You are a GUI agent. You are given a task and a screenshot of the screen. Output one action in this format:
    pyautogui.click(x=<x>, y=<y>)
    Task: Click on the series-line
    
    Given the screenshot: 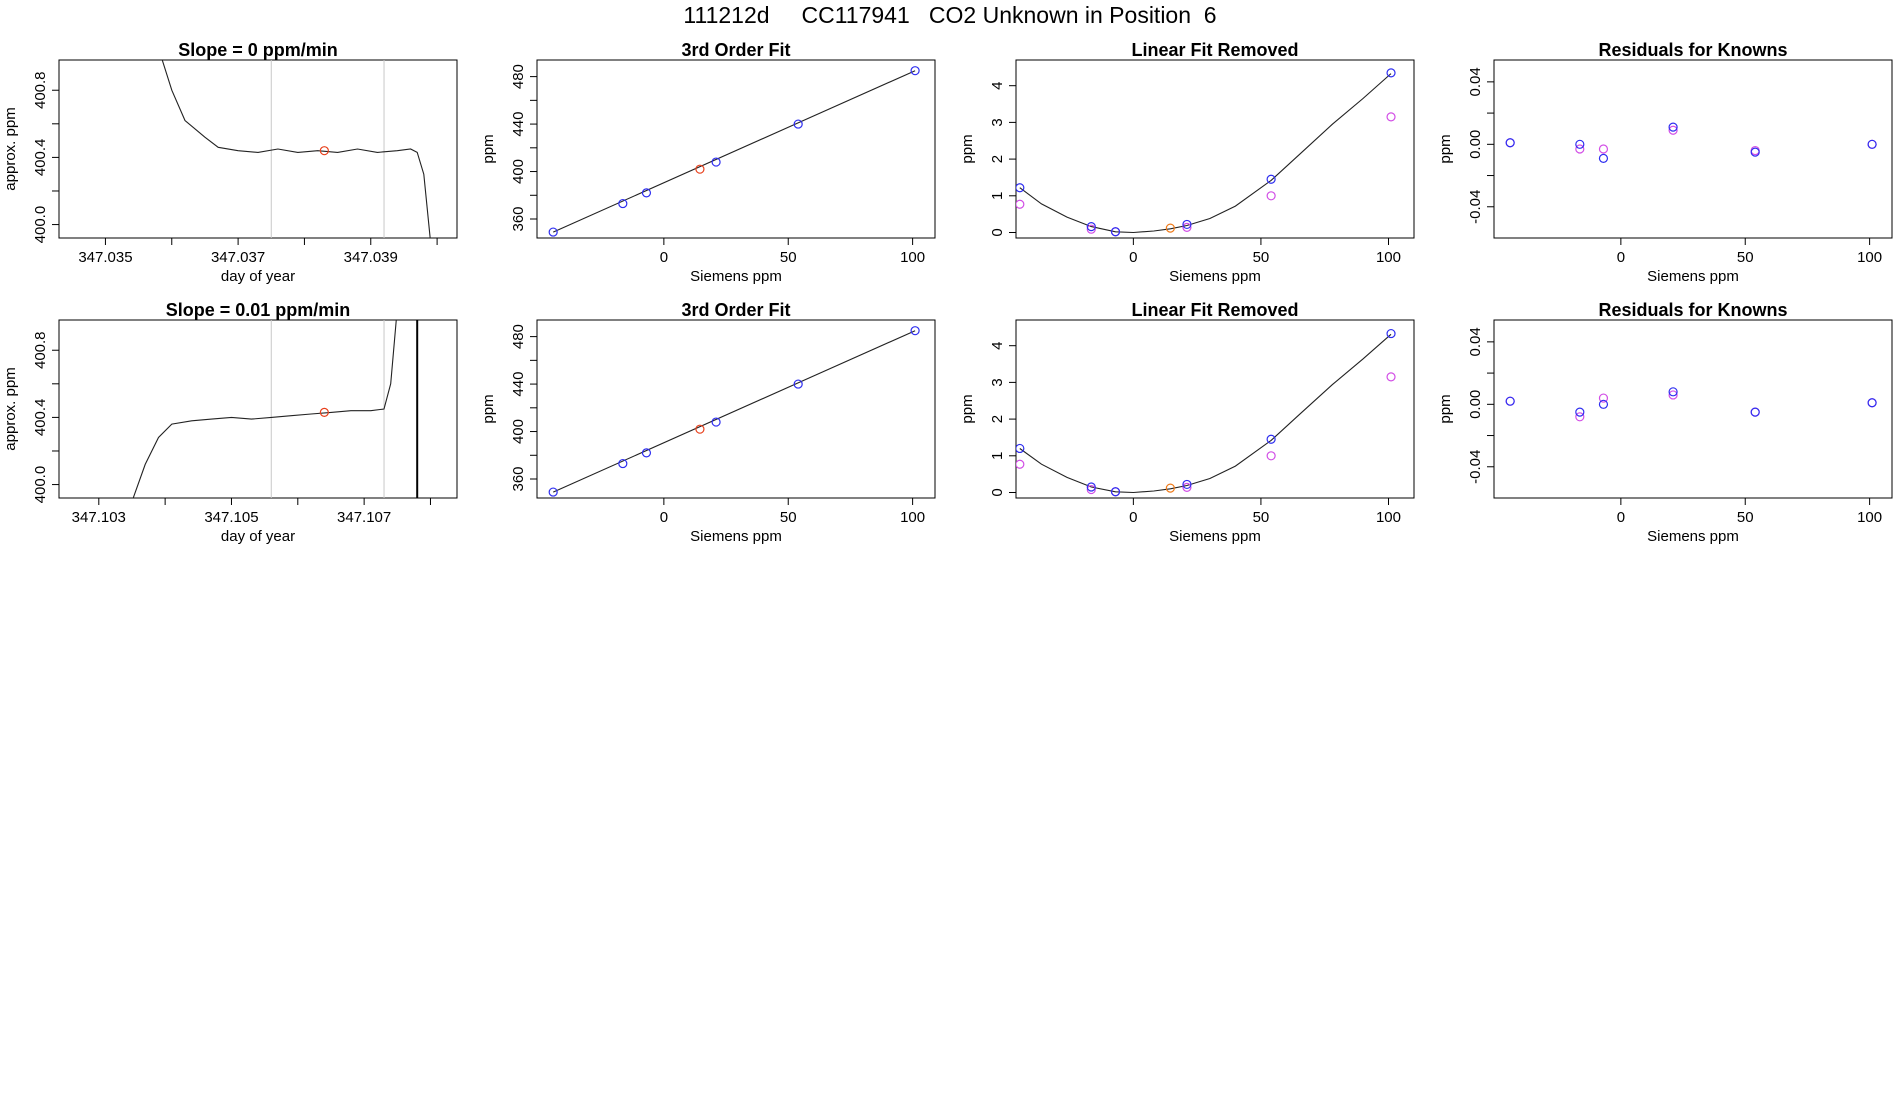 What is the action you would take?
    pyautogui.click(x=296, y=149)
    